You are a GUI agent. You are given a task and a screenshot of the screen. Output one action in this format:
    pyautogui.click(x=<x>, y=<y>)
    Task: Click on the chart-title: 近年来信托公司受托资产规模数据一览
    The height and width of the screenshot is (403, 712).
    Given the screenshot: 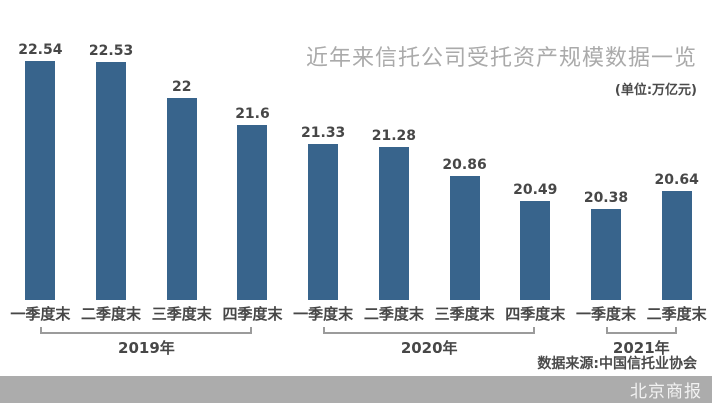 What is the action you would take?
    pyautogui.click(x=501, y=58)
    